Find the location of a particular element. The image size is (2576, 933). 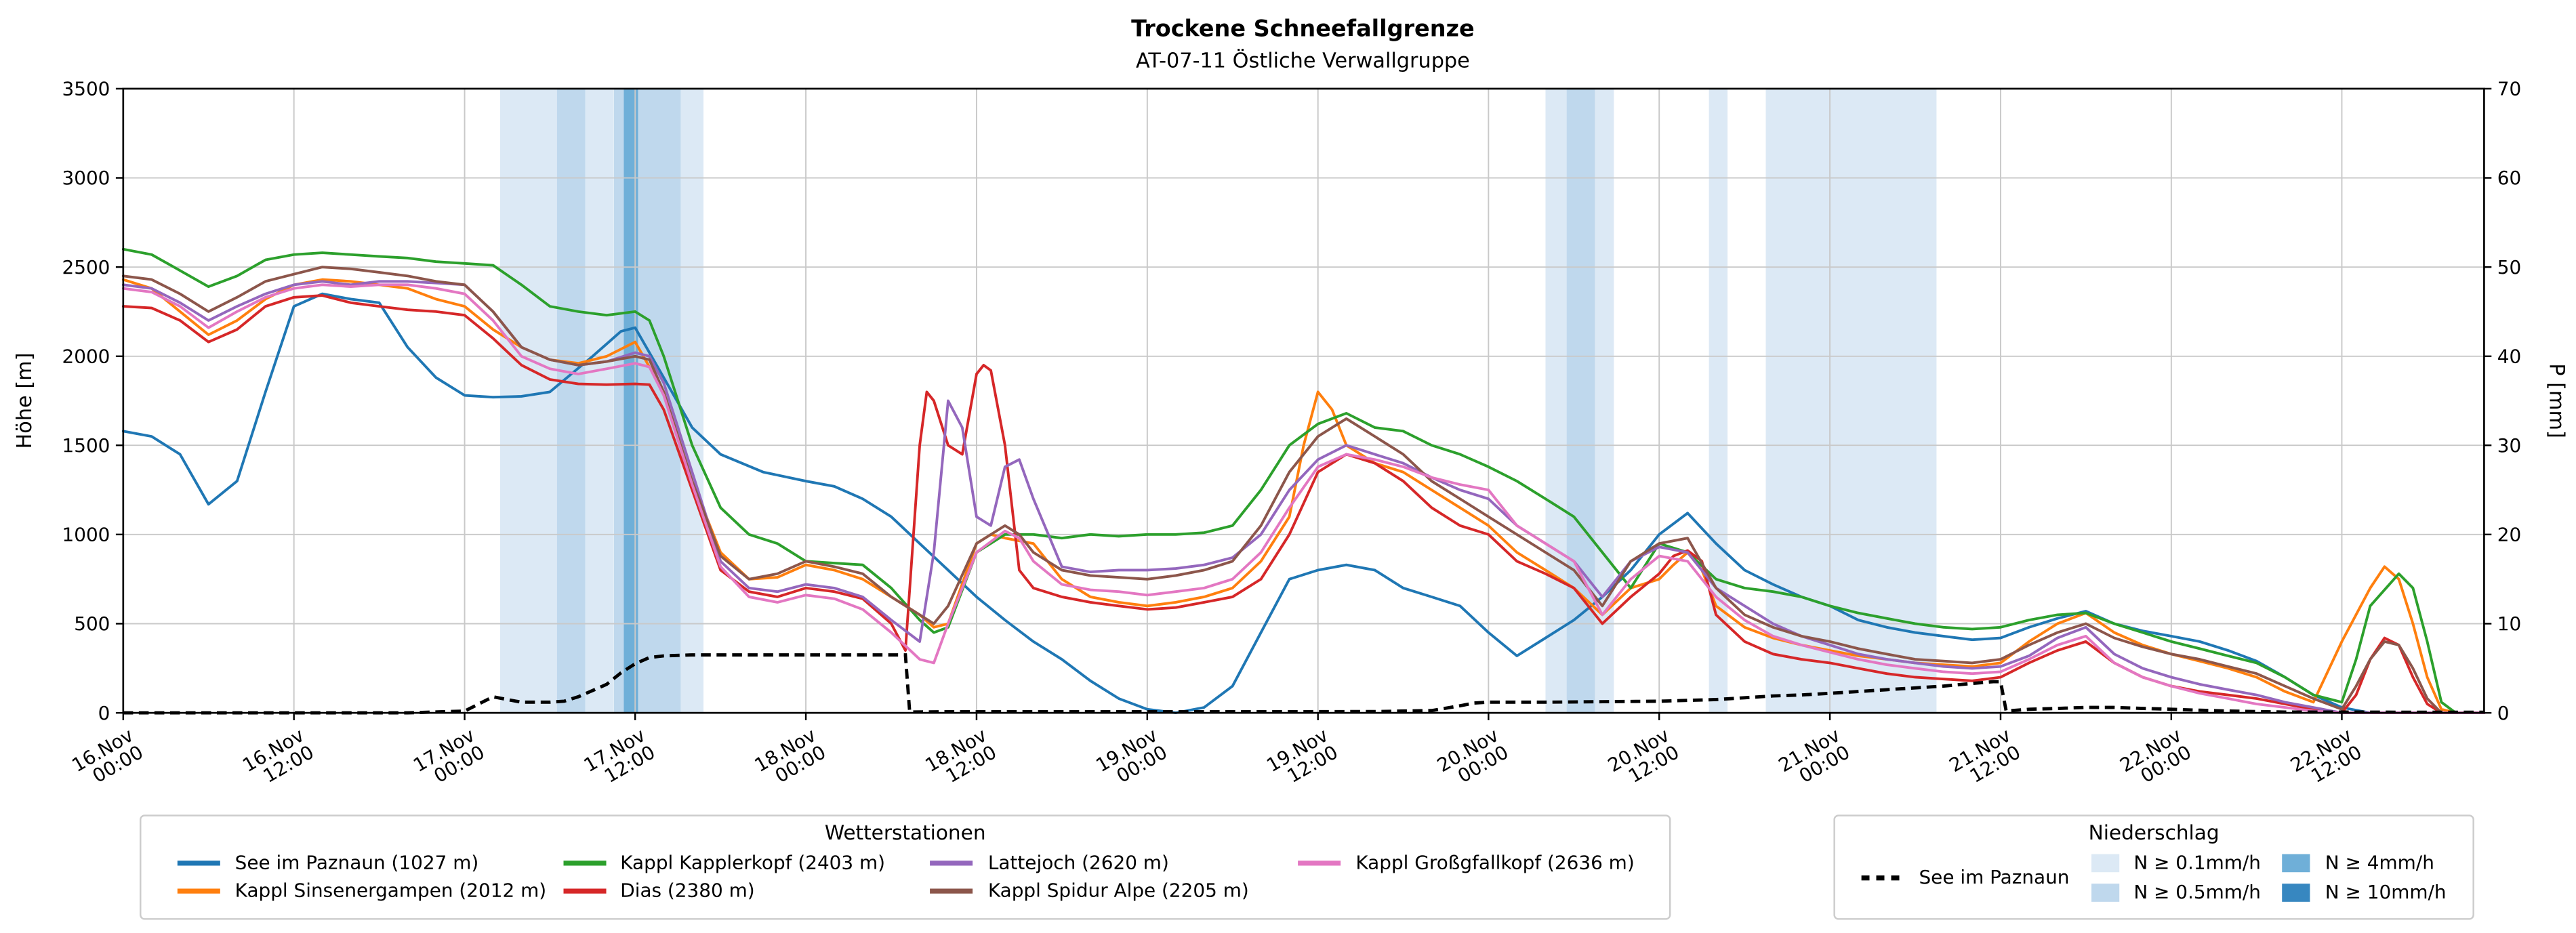

x-tick-label: 19.Nov12:00 is located at coordinates (1303, 758).